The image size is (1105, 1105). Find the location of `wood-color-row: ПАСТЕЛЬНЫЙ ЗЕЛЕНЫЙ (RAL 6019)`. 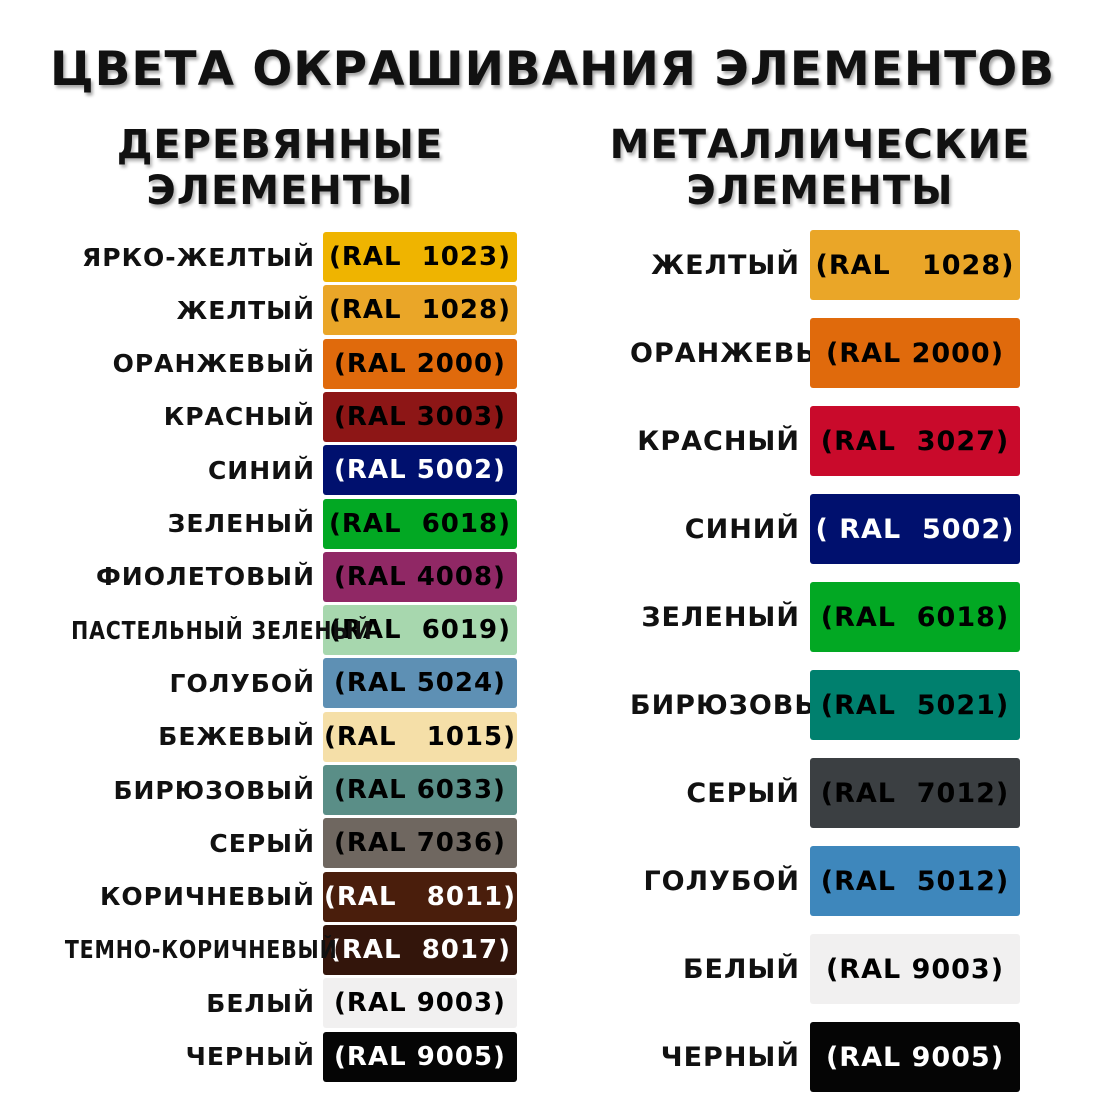

wood-color-row: ПАСТЕЛЬНЫЙ ЗЕЛЕНЫЙ (RAL 6019) is located at coordinates (261, 630).